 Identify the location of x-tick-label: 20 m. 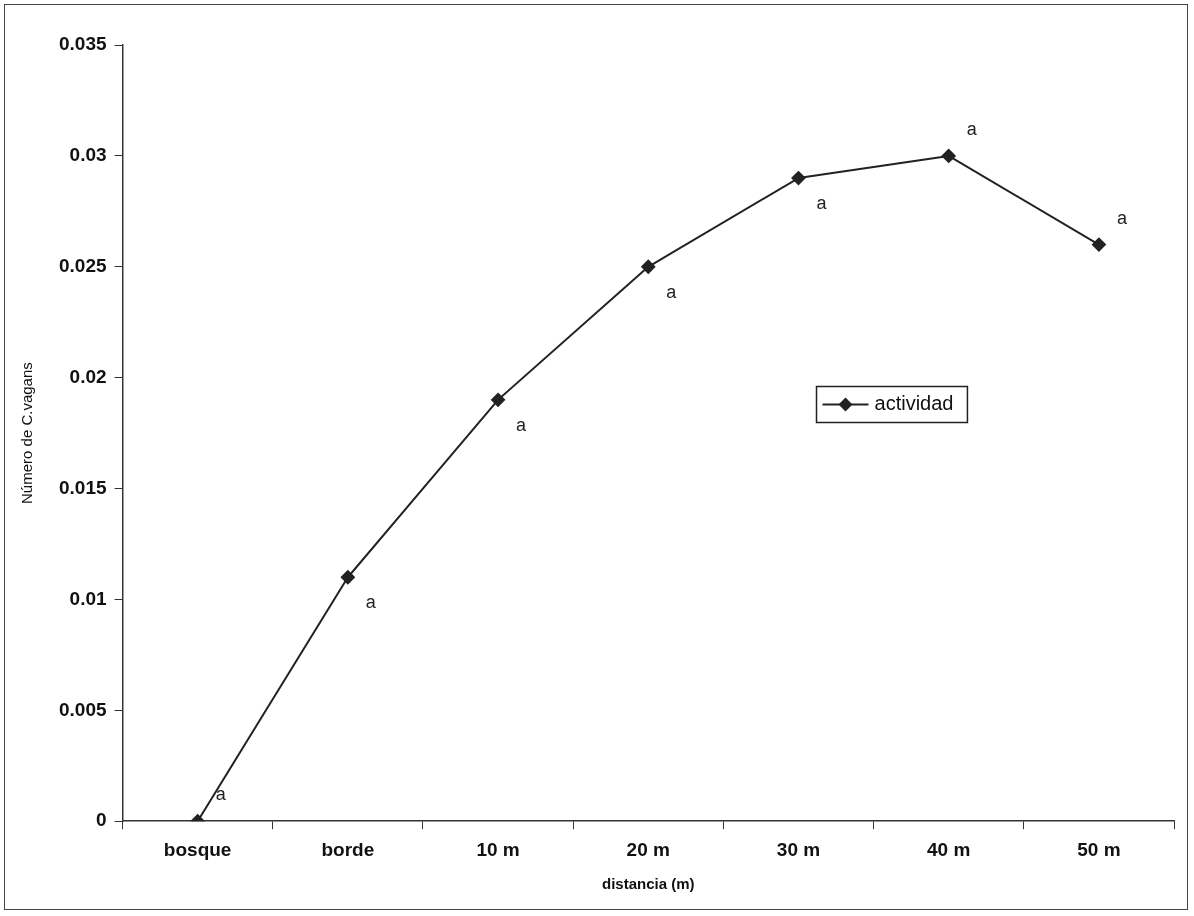
(648, 849).